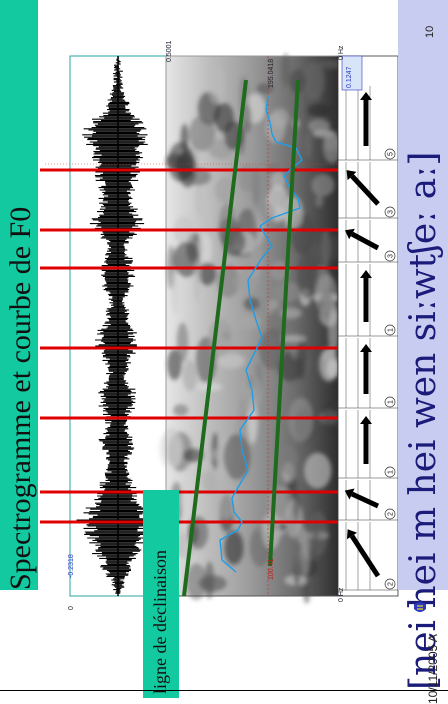 The height and width of the screenshot is (704, 448). What do you see at coordinates (430, 31) in the screenshot?
I see `page-number: 10` at bounding box center [430, 31].